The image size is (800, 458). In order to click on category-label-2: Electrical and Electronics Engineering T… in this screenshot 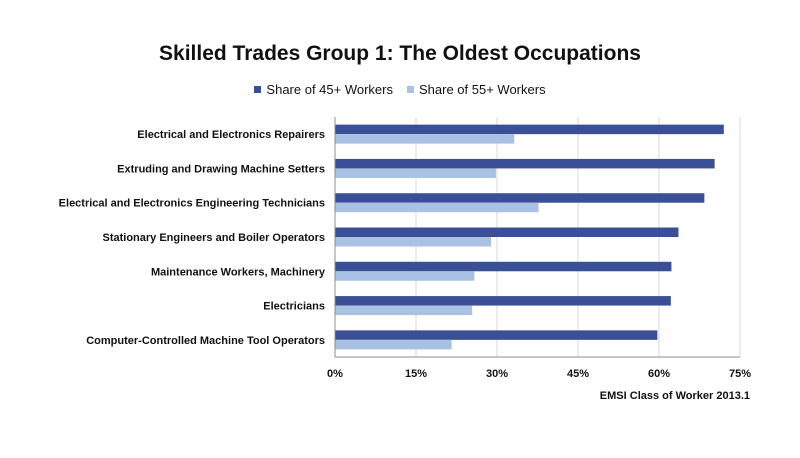, I will do `click(192, 204)`.